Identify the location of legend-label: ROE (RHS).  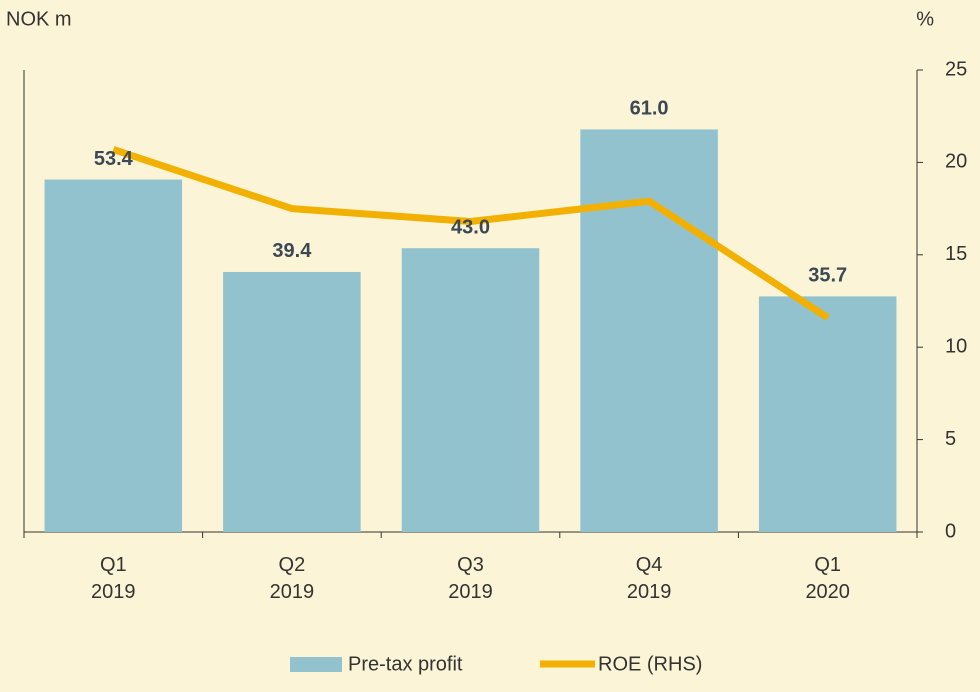
(650, 664).